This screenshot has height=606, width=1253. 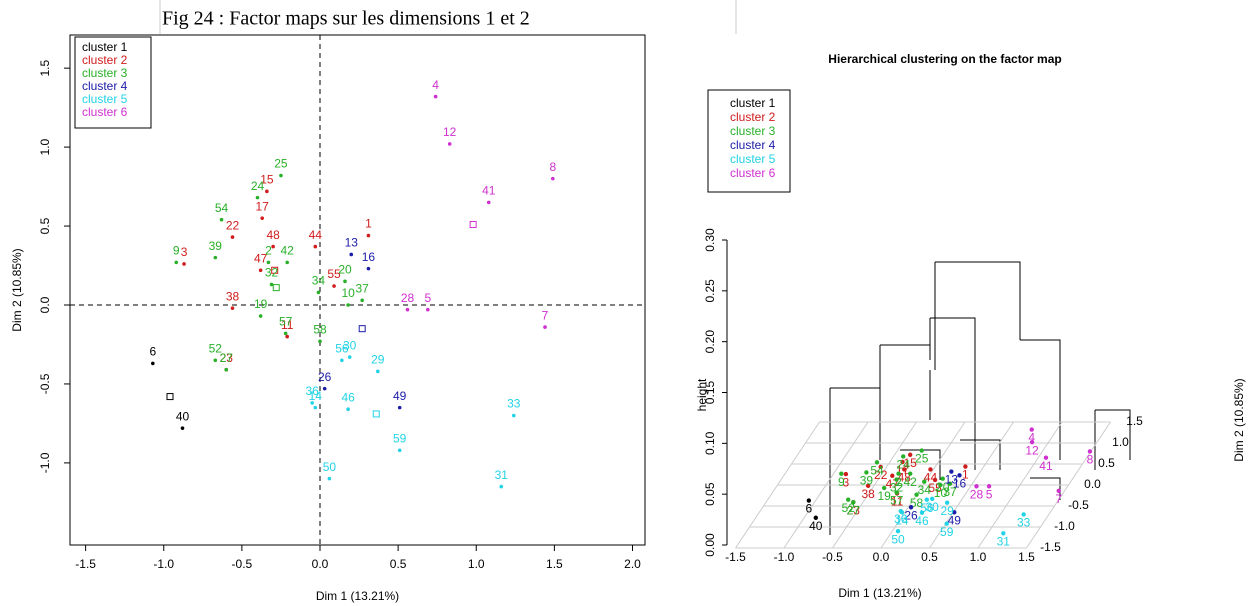 I want to click on point-label: 9, so click(x=841, y=482).